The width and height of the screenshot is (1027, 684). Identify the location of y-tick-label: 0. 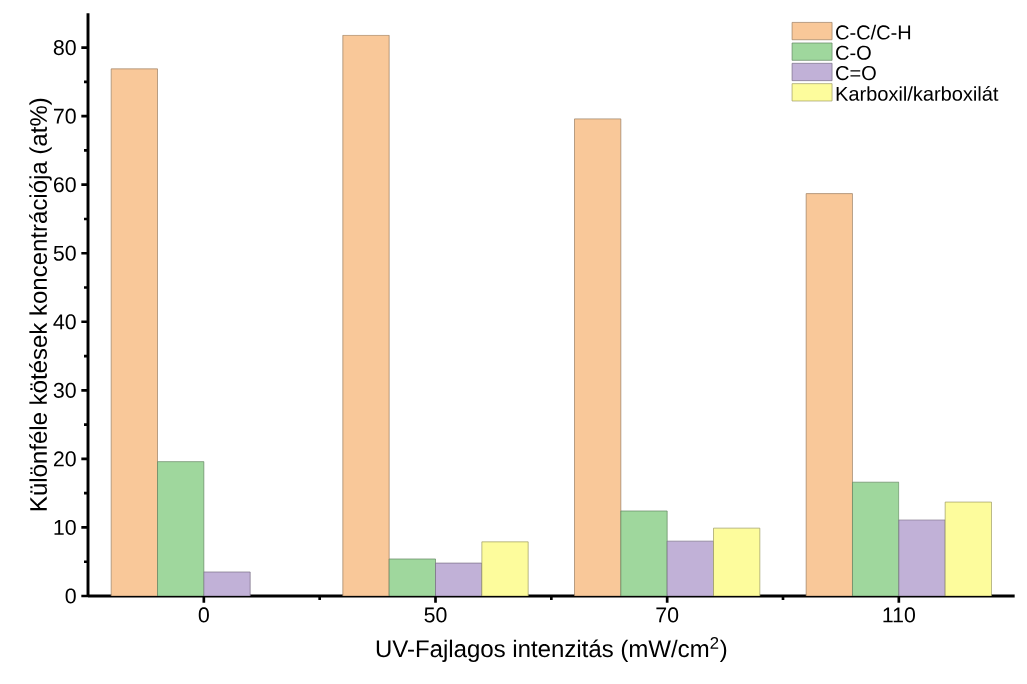
(70, 596).